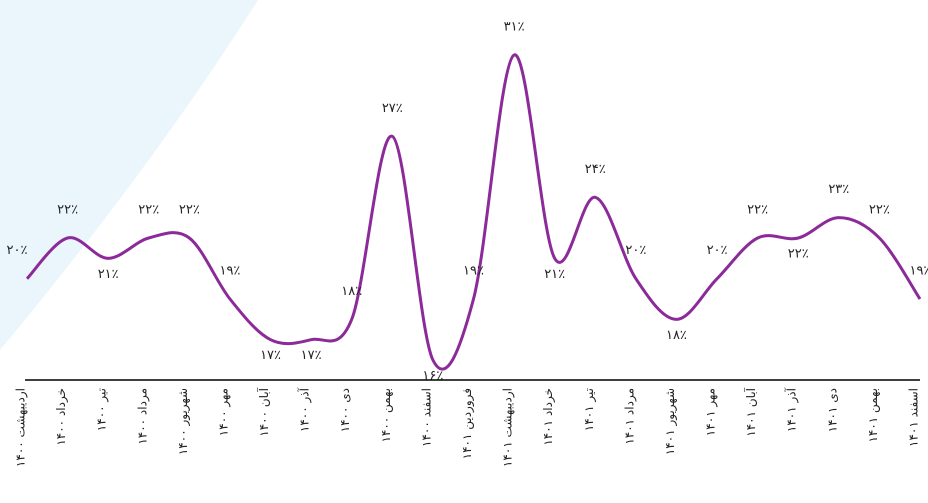 The width and height of the screenshot is (928, 503). I want to click on x-tick-label: تیر ۱۴۰۱, so click(589, 409).